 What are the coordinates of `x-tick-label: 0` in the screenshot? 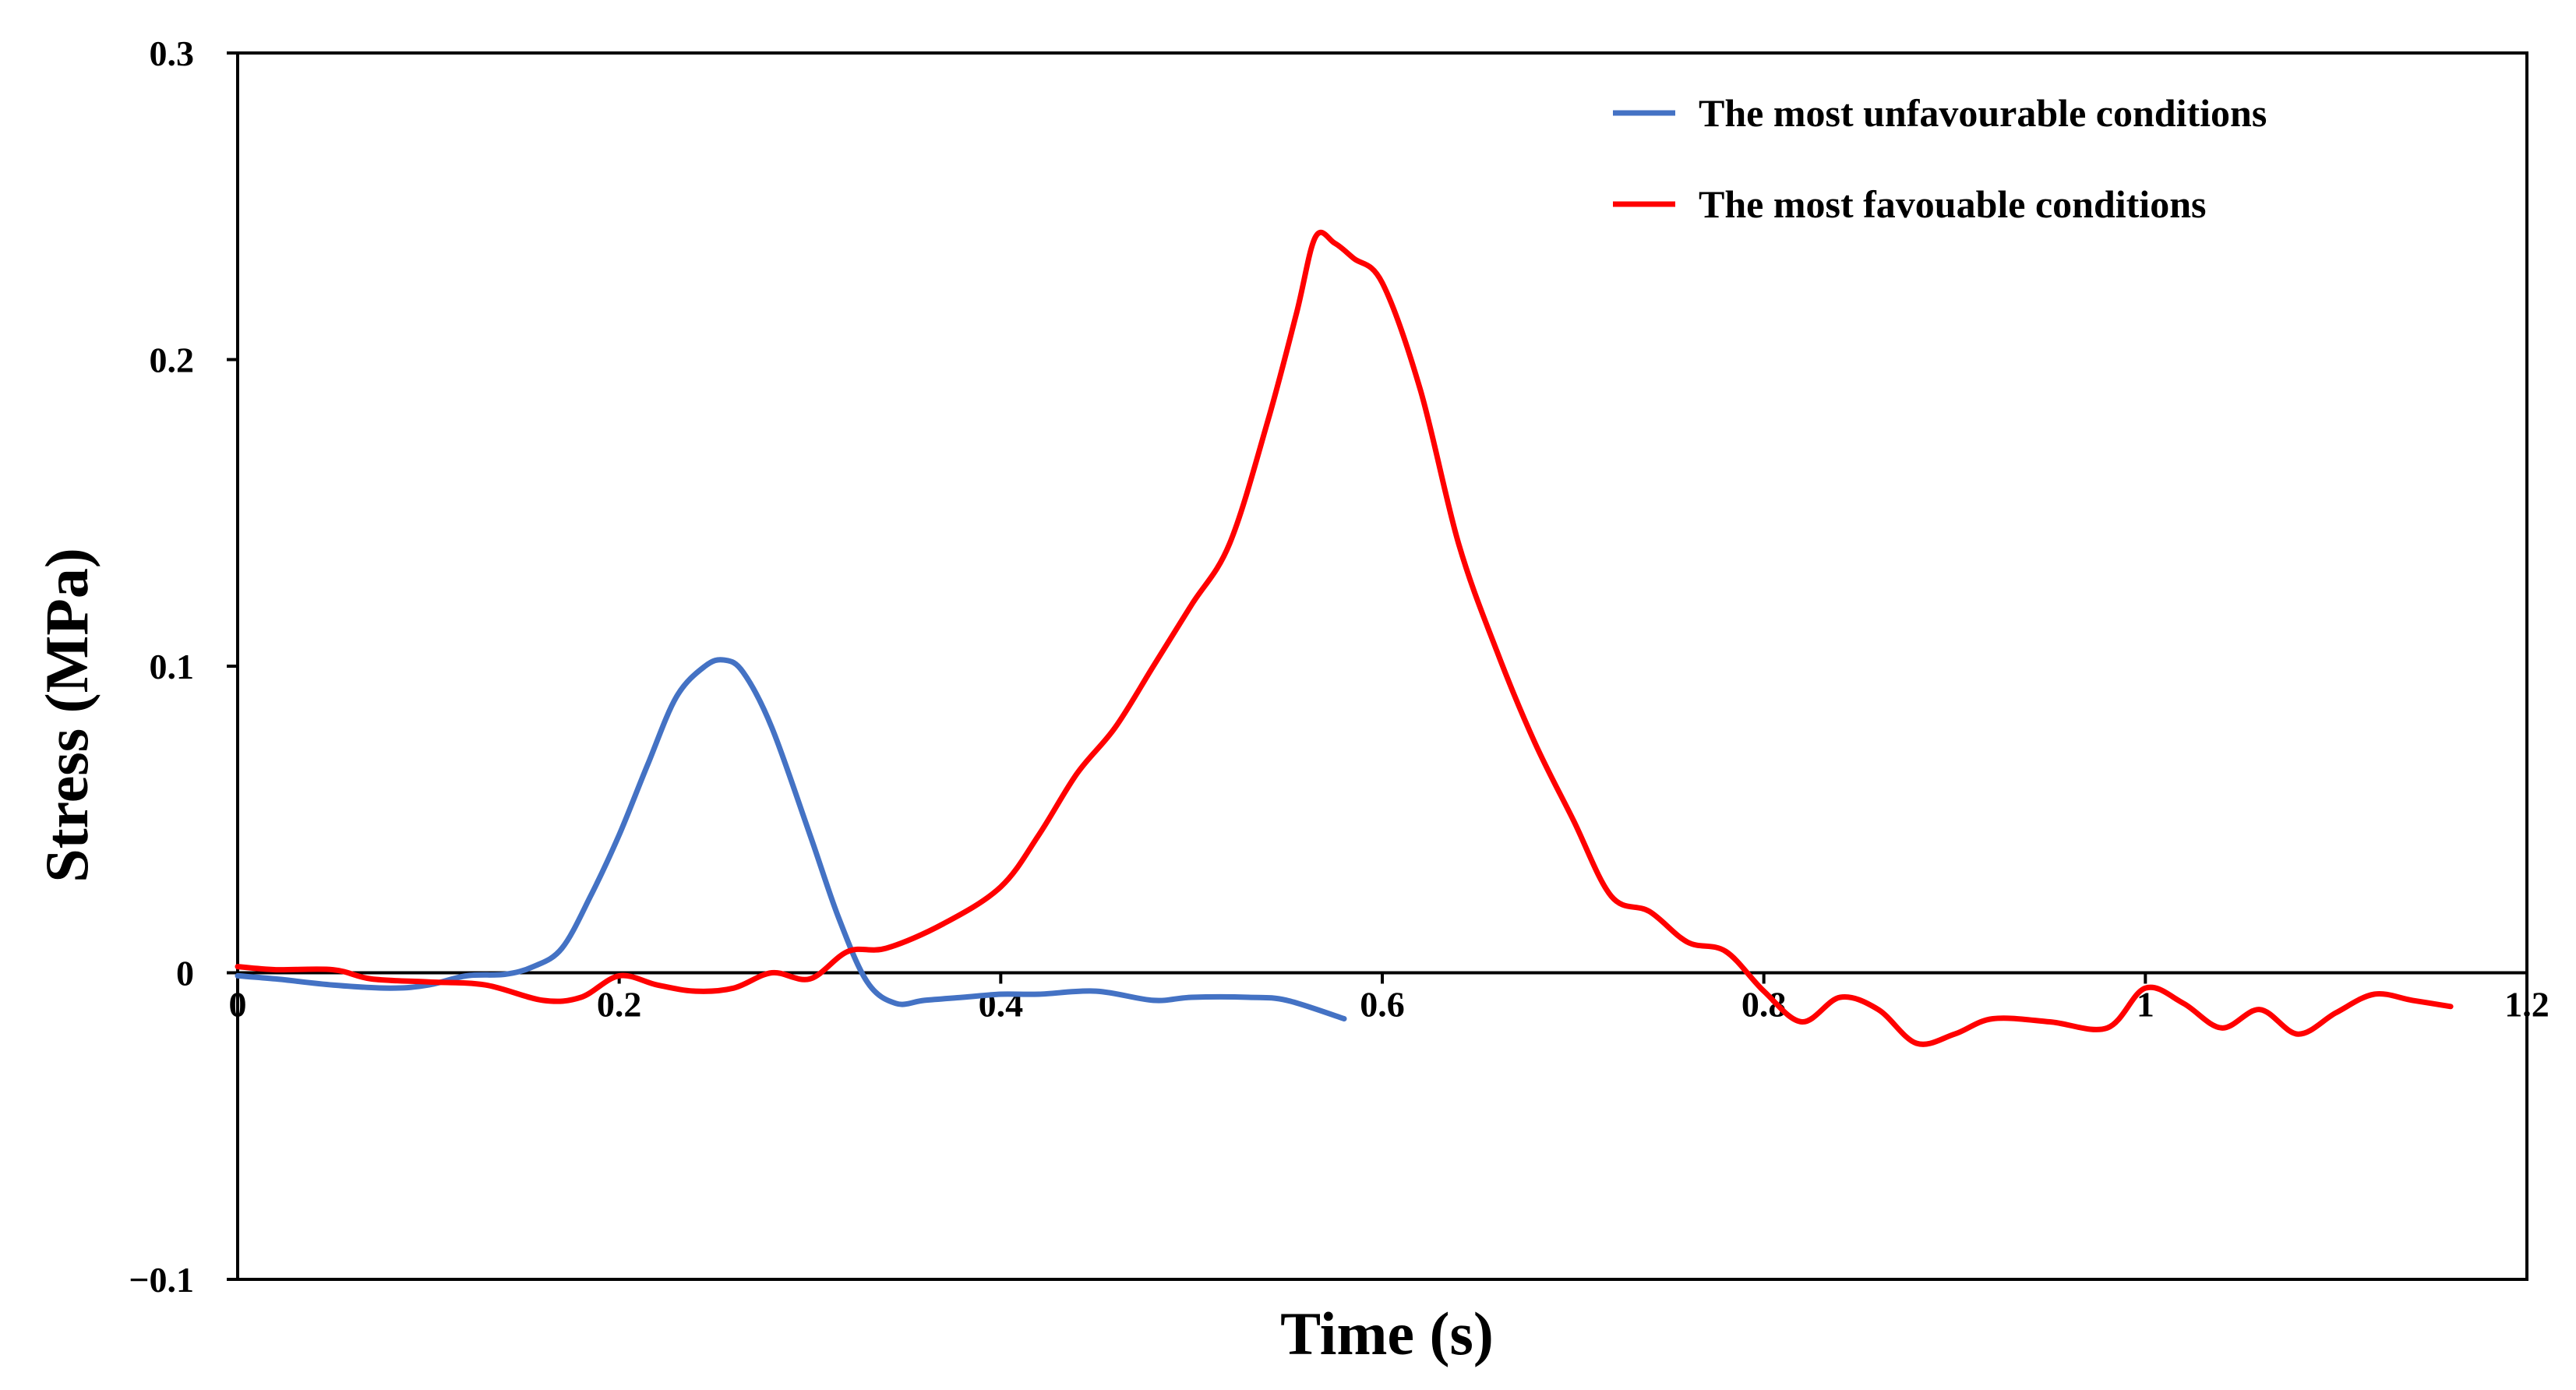 It's located at (238, 1005).